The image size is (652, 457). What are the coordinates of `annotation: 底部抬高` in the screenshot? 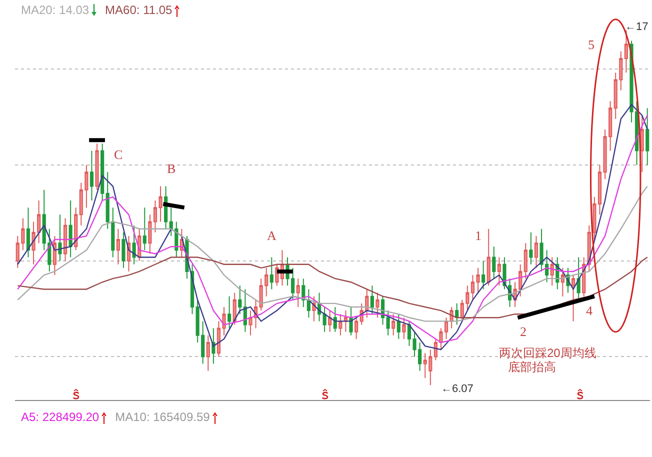 It's located at (532, 367).